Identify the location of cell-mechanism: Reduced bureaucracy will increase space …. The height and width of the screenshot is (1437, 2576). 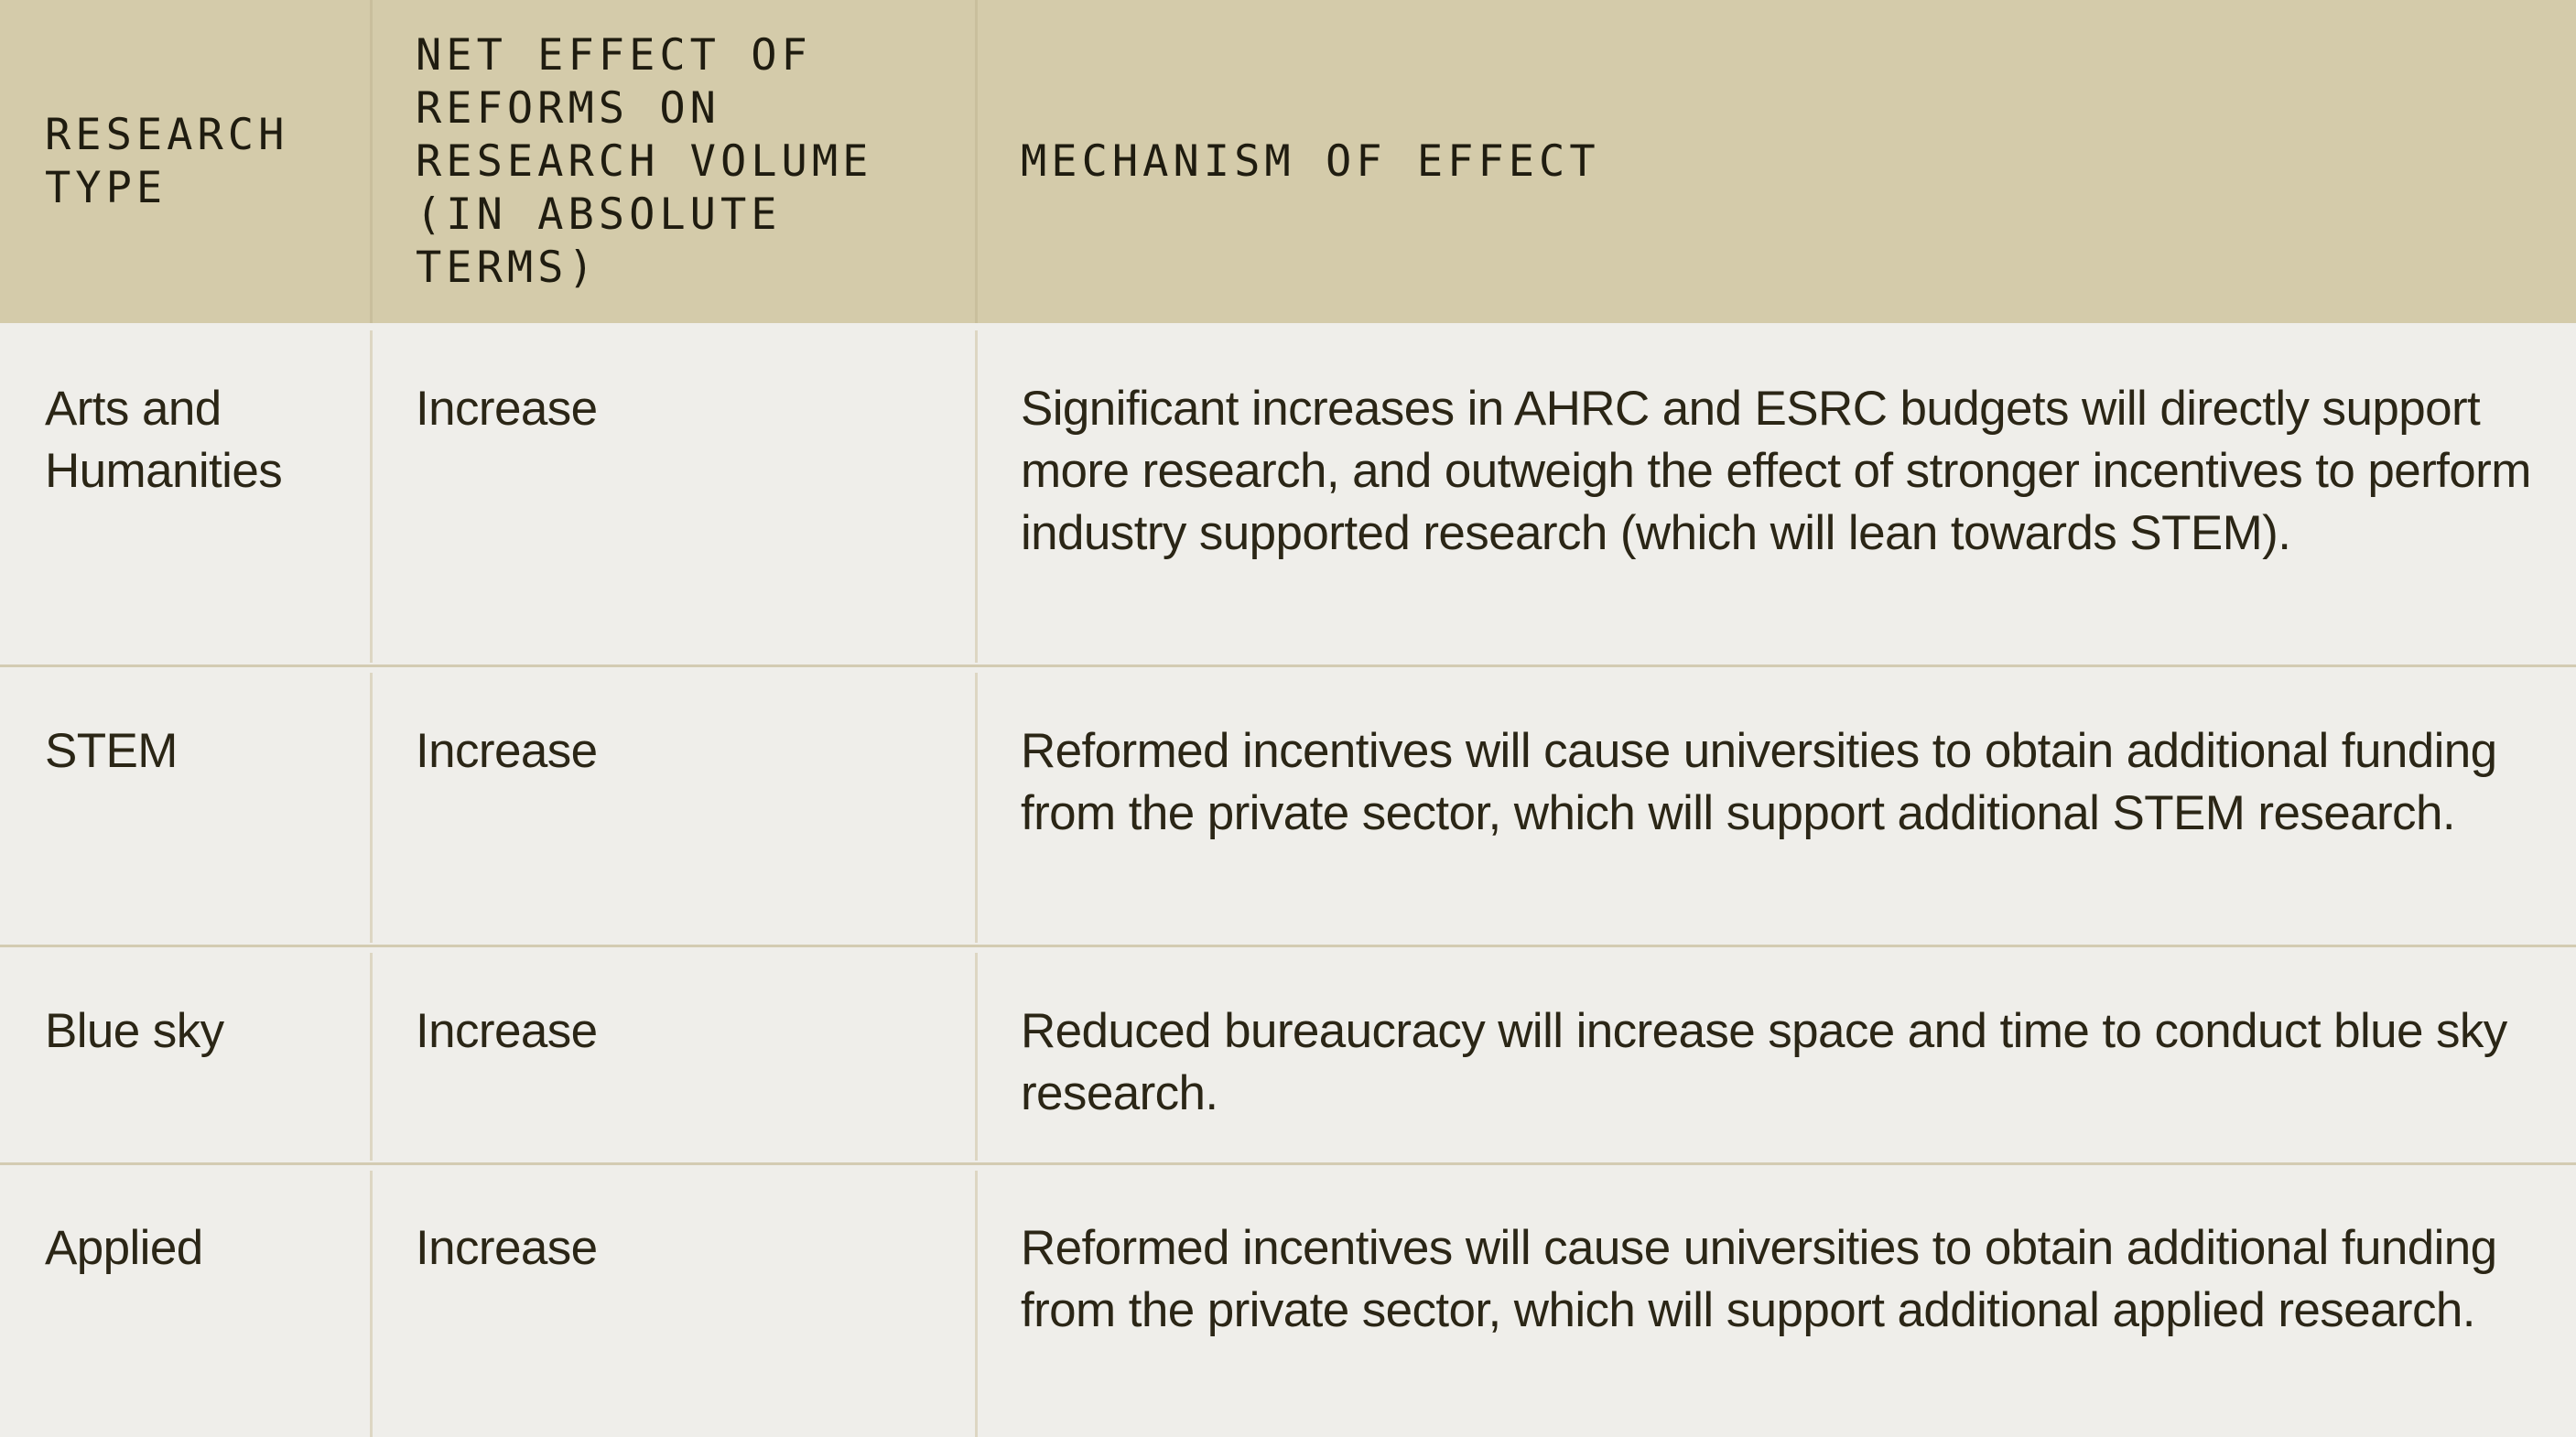
(1764, 1062).